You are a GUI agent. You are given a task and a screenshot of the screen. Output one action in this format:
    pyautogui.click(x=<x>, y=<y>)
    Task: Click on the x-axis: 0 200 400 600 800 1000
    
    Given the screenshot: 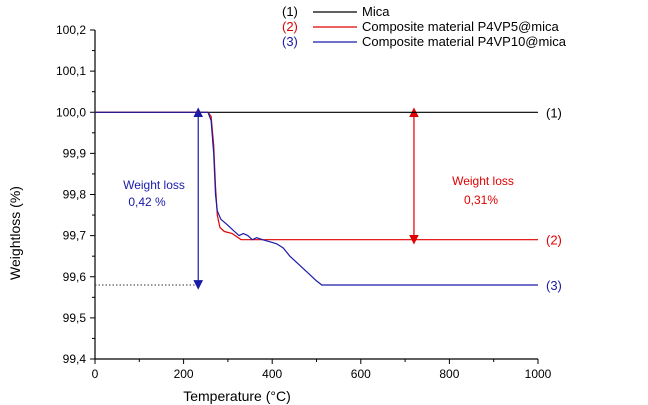 What is the action you would take?
    pyautogui.click(x=322, y=370)
    